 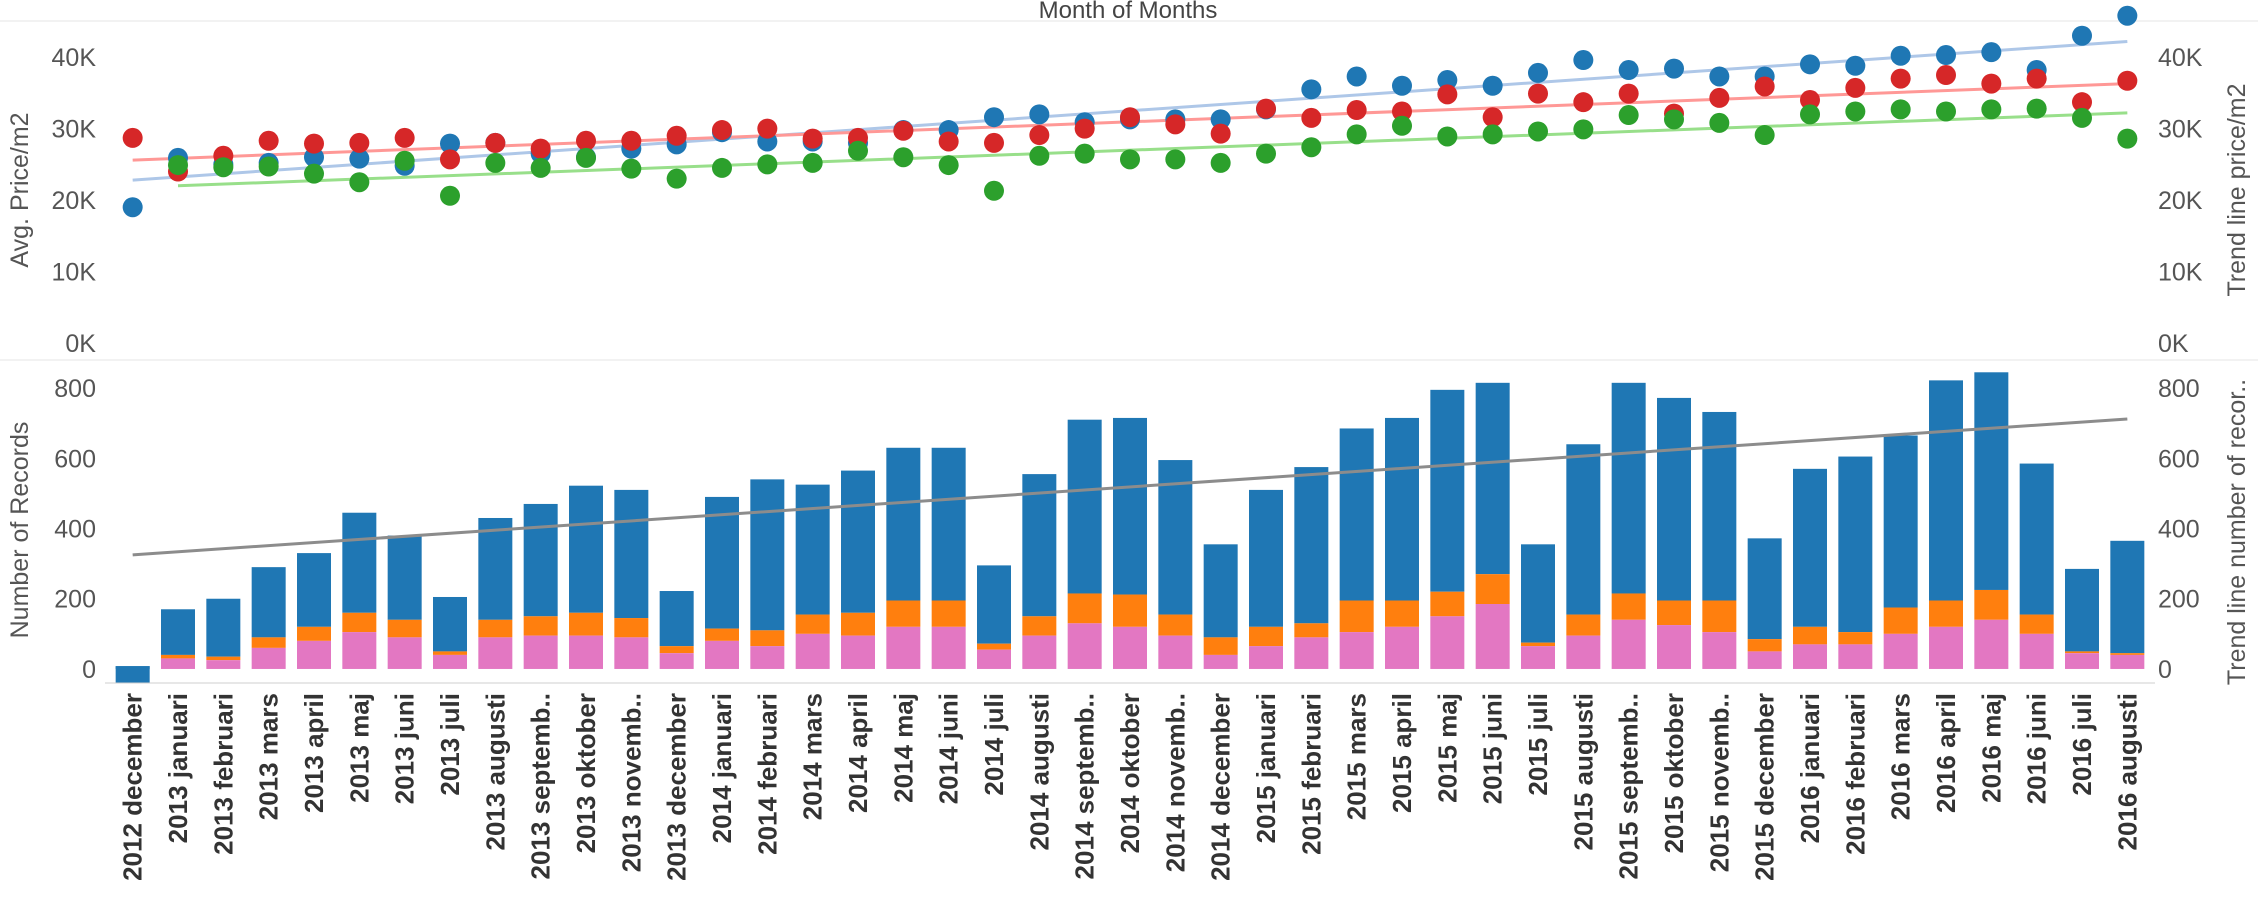 I want to click on bottom-y-tick-label: 600, so click(x=75, y=459).